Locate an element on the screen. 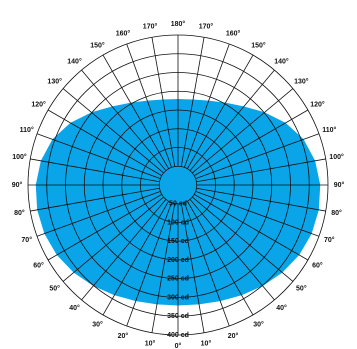 The width and height of the screenshot is (357, 349). ring-label: 350 cd is located at coordinates (178, 316).